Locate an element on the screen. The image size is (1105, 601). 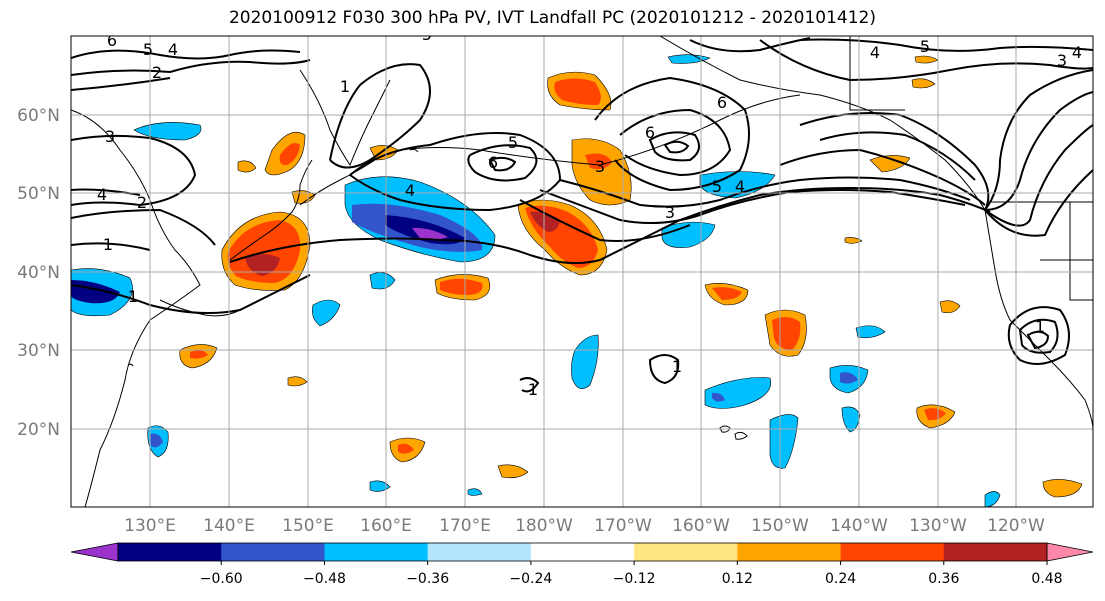
lon-label: 150°E is located at coordinates (308, 526).